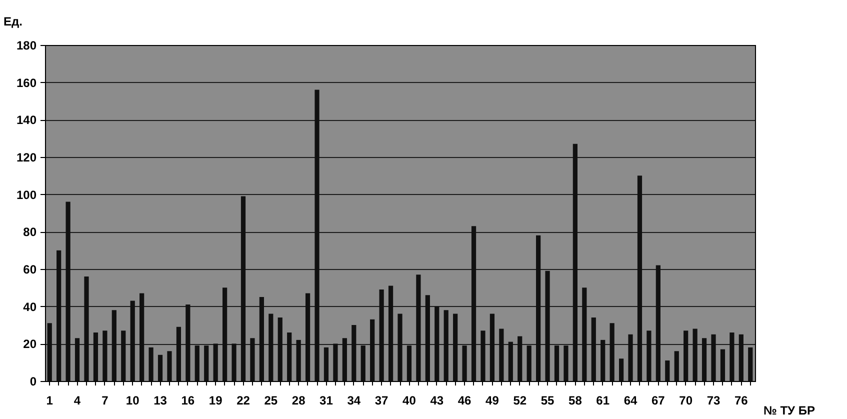 The width and height of the screenshot is (847, 419). I want to click on x-tick-label: 10, so click(133, 401).